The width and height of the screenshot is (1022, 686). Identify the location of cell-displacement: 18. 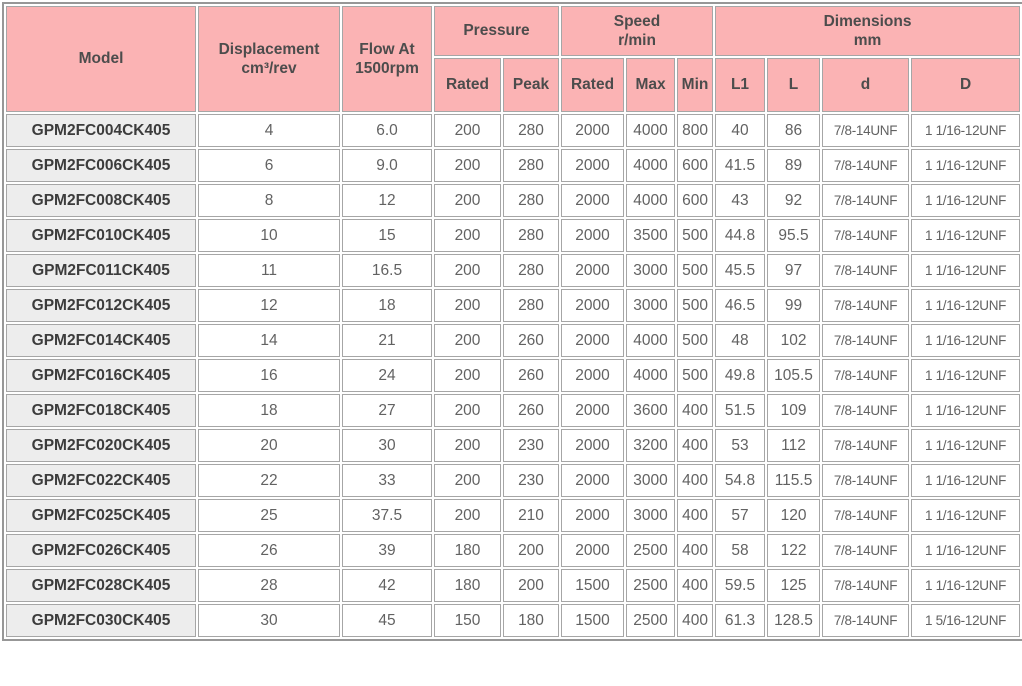
(269, 410).